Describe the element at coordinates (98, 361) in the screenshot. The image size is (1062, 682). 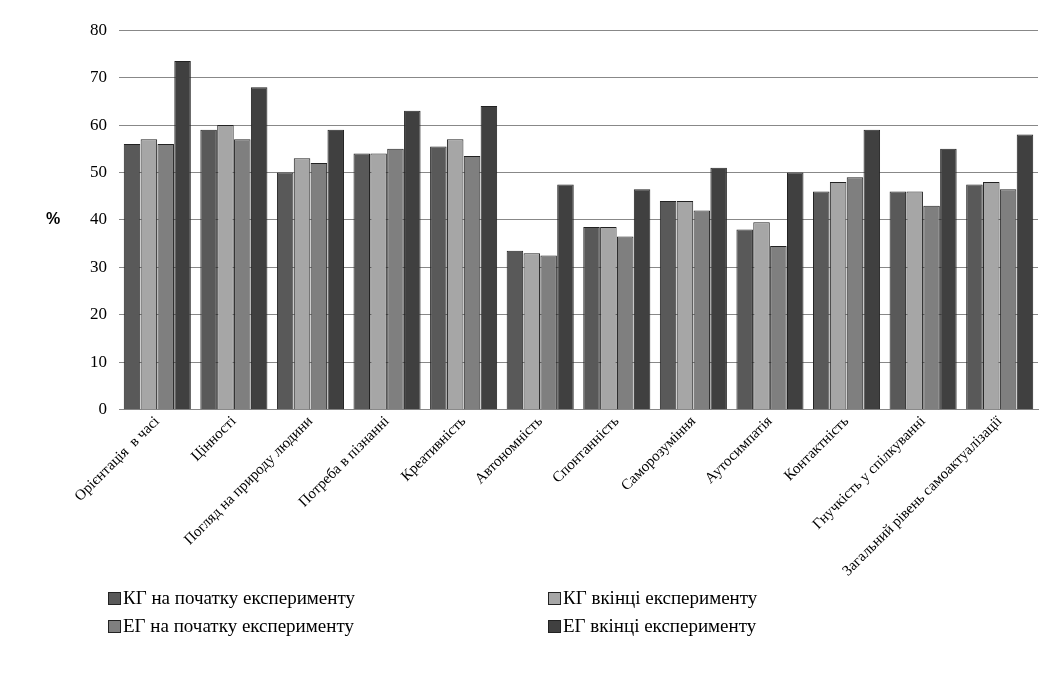
I see `y-tick-label: 10` at that location.